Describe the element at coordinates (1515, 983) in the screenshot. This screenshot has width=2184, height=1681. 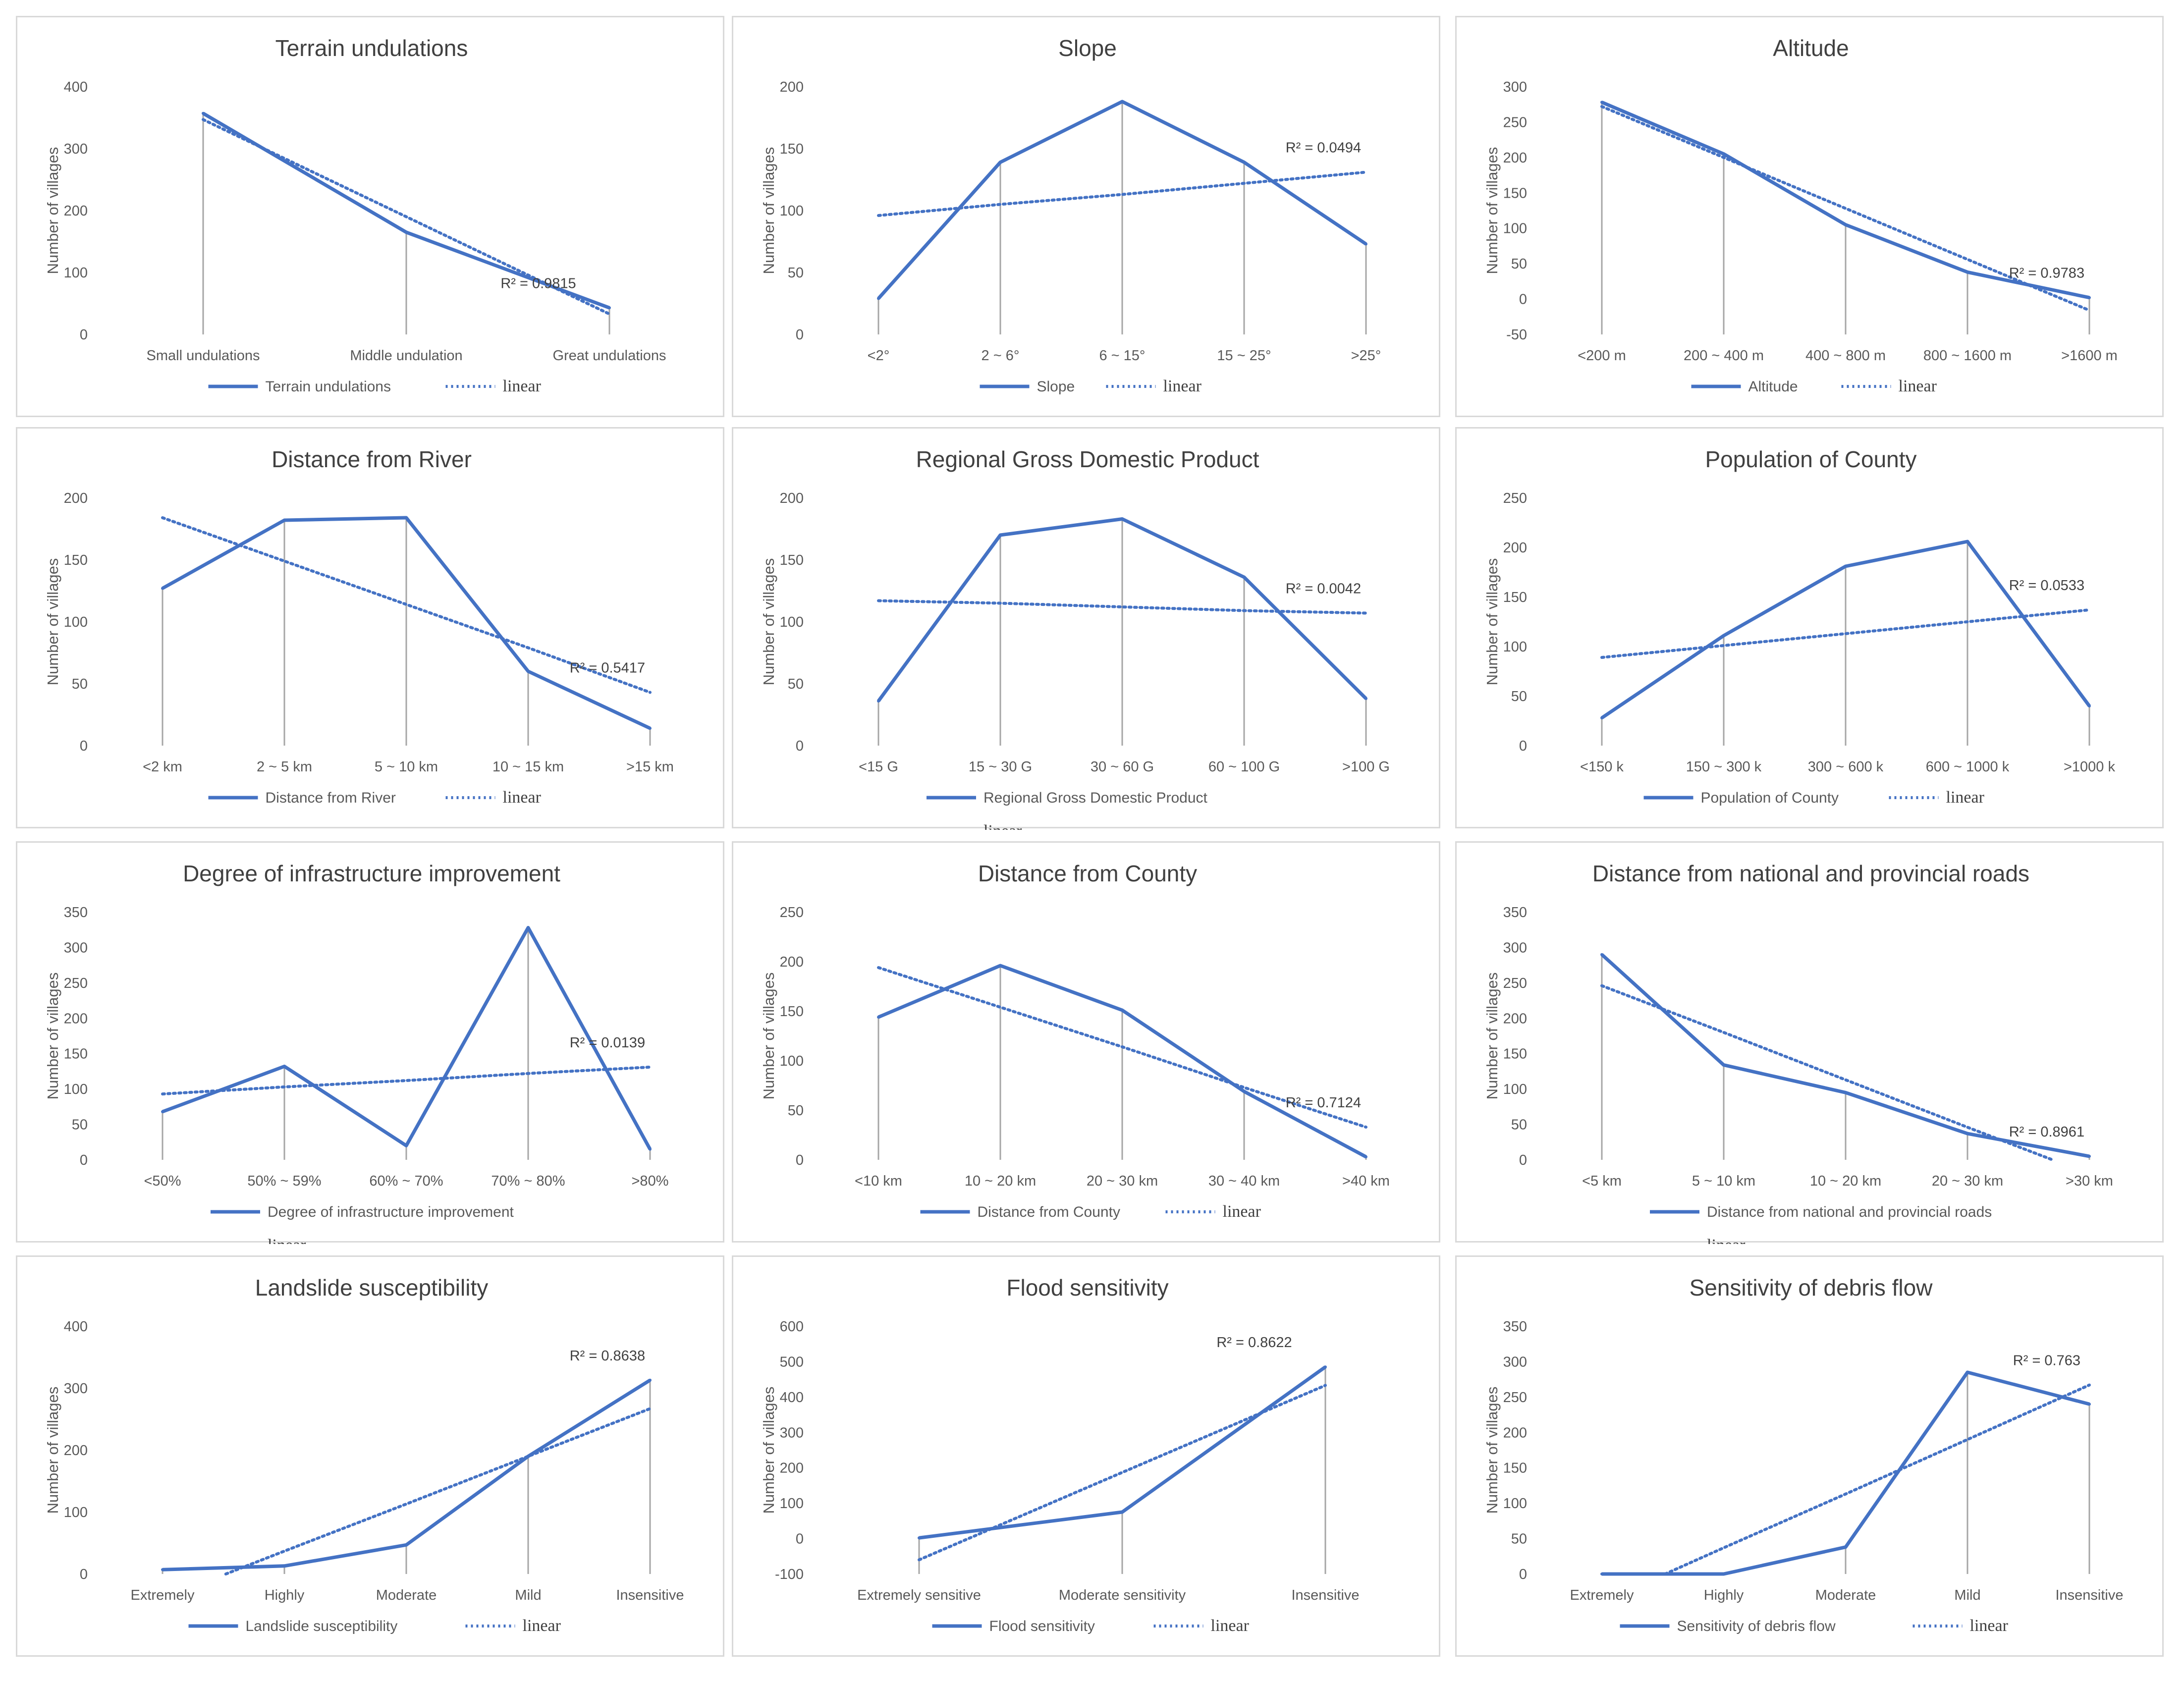
I see `y-tick-label: 250` at that location.